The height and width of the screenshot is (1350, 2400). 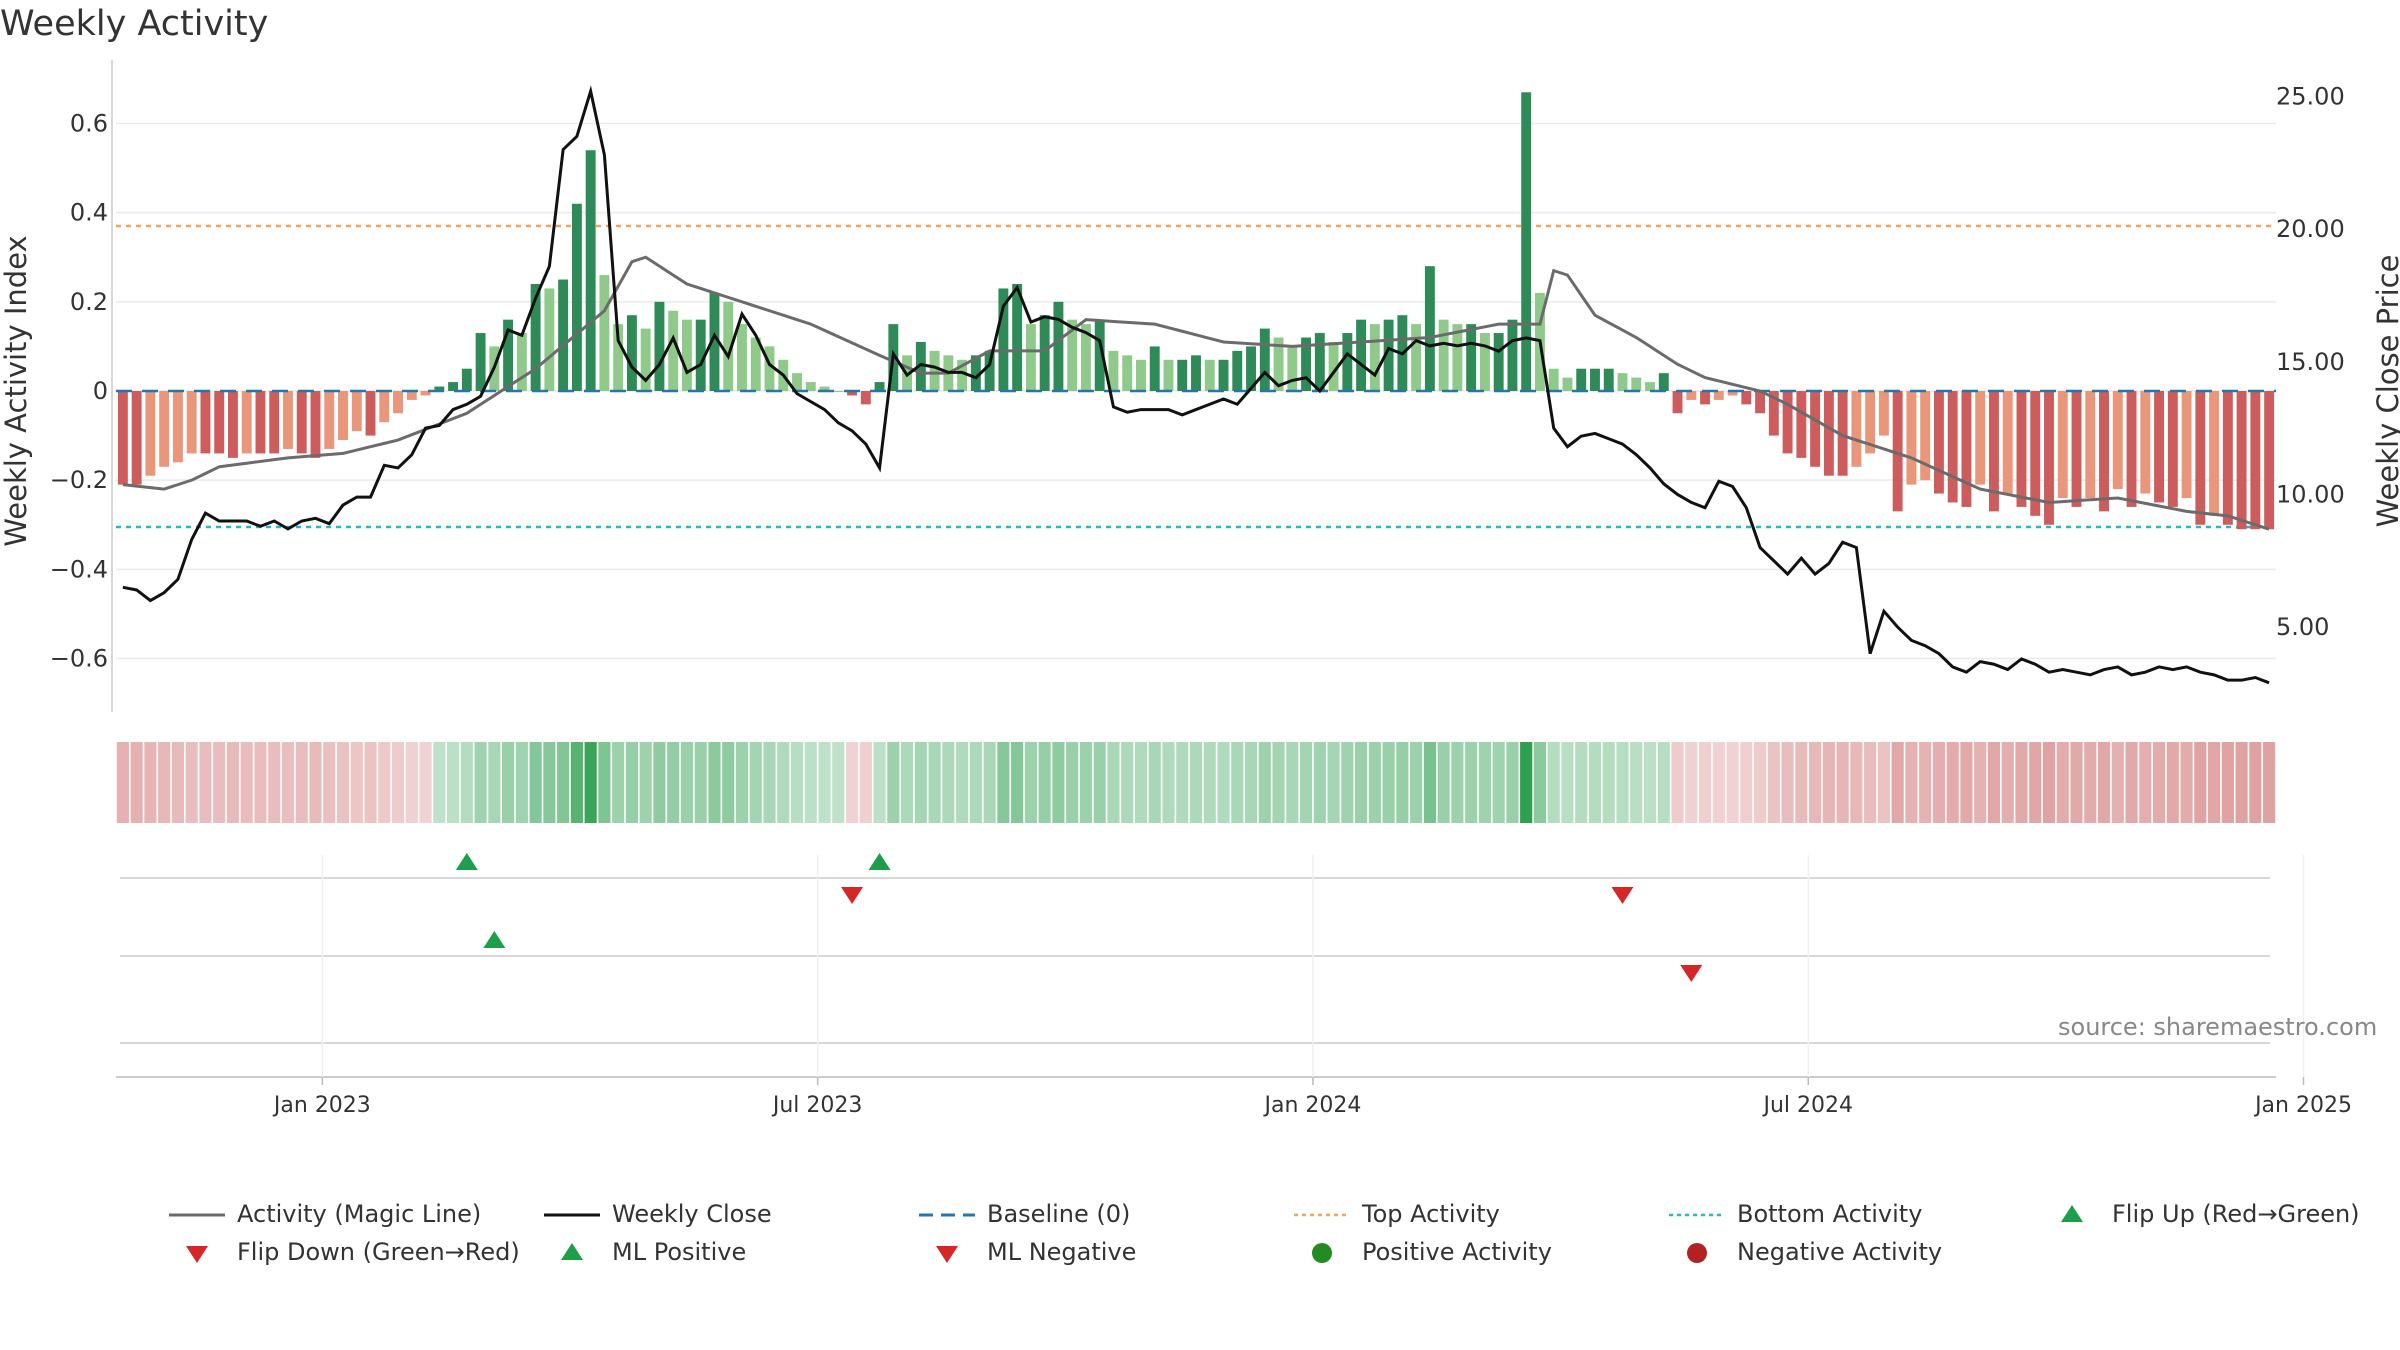 I want to click on ml-negative-marker, so click(x=1691, y=973).